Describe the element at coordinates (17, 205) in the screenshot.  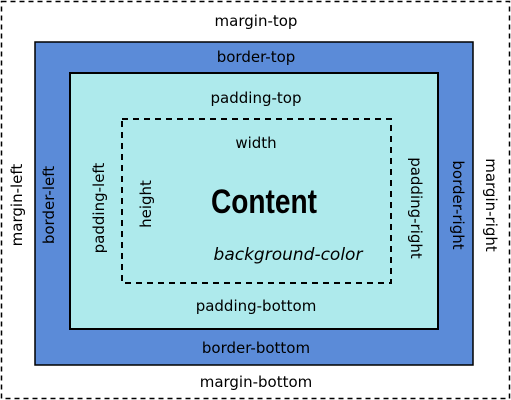
I see `margin-left-label: margin-left` at that location.